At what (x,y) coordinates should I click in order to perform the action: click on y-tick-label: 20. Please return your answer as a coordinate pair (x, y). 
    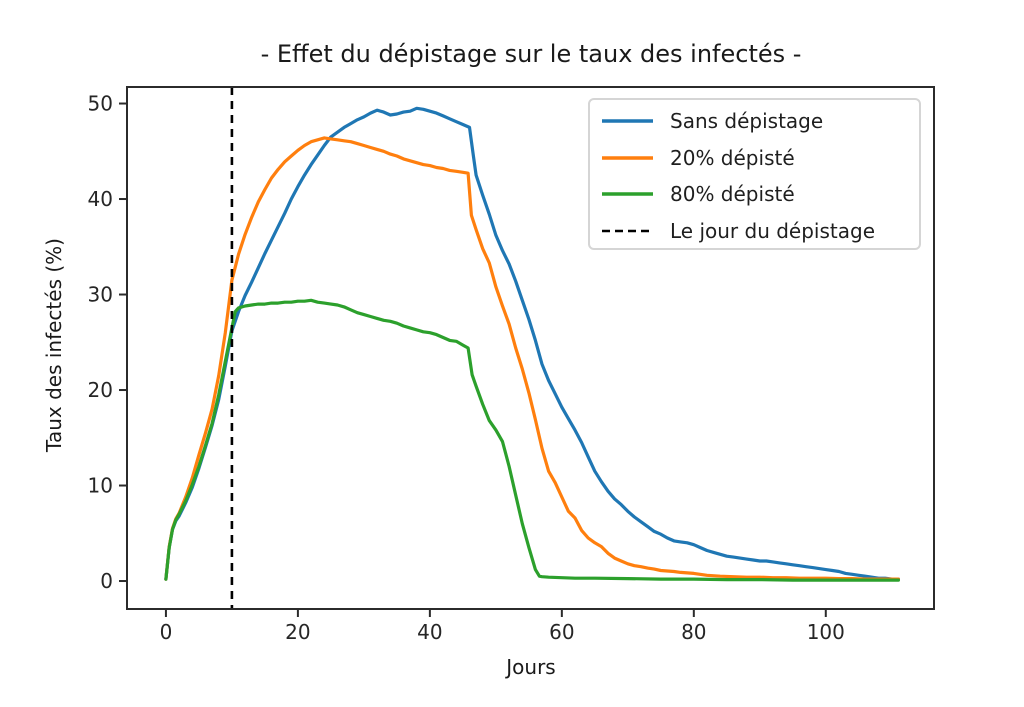
    Looking at the image, I should click on (100, 390).